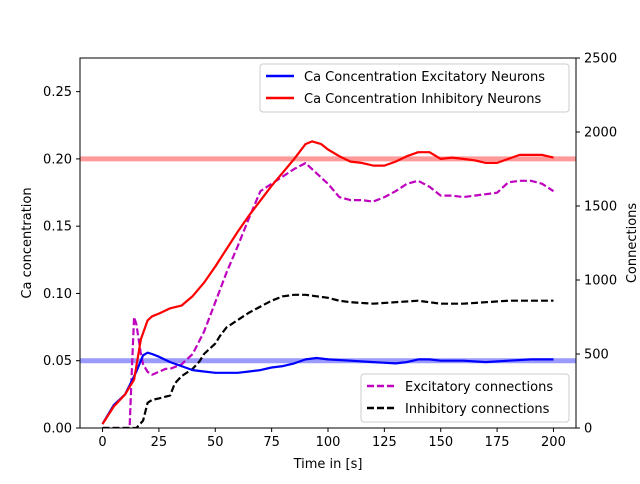  I want to click on x-tick-label: 100, so click(328, 442).